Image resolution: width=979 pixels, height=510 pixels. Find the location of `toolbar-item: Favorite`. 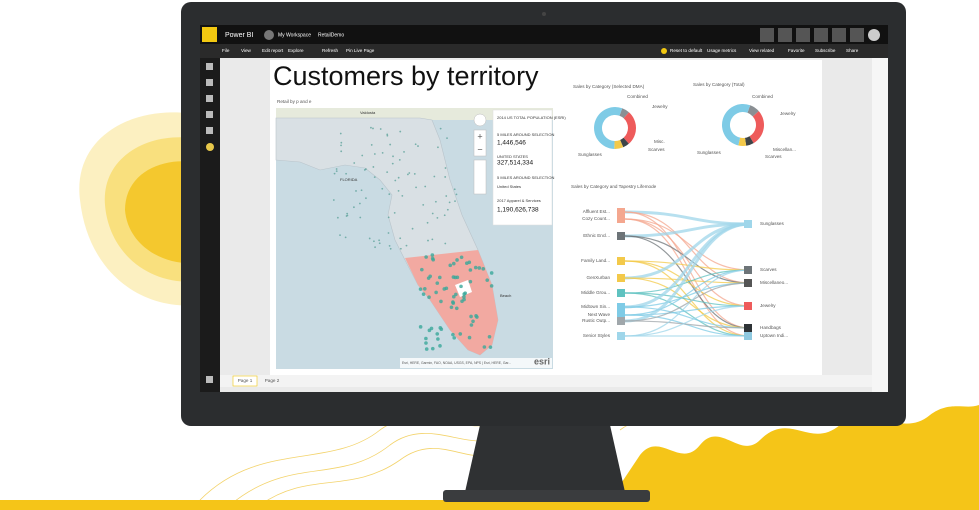

toolbar-item: Favorite is located at coordinates (796, 50).